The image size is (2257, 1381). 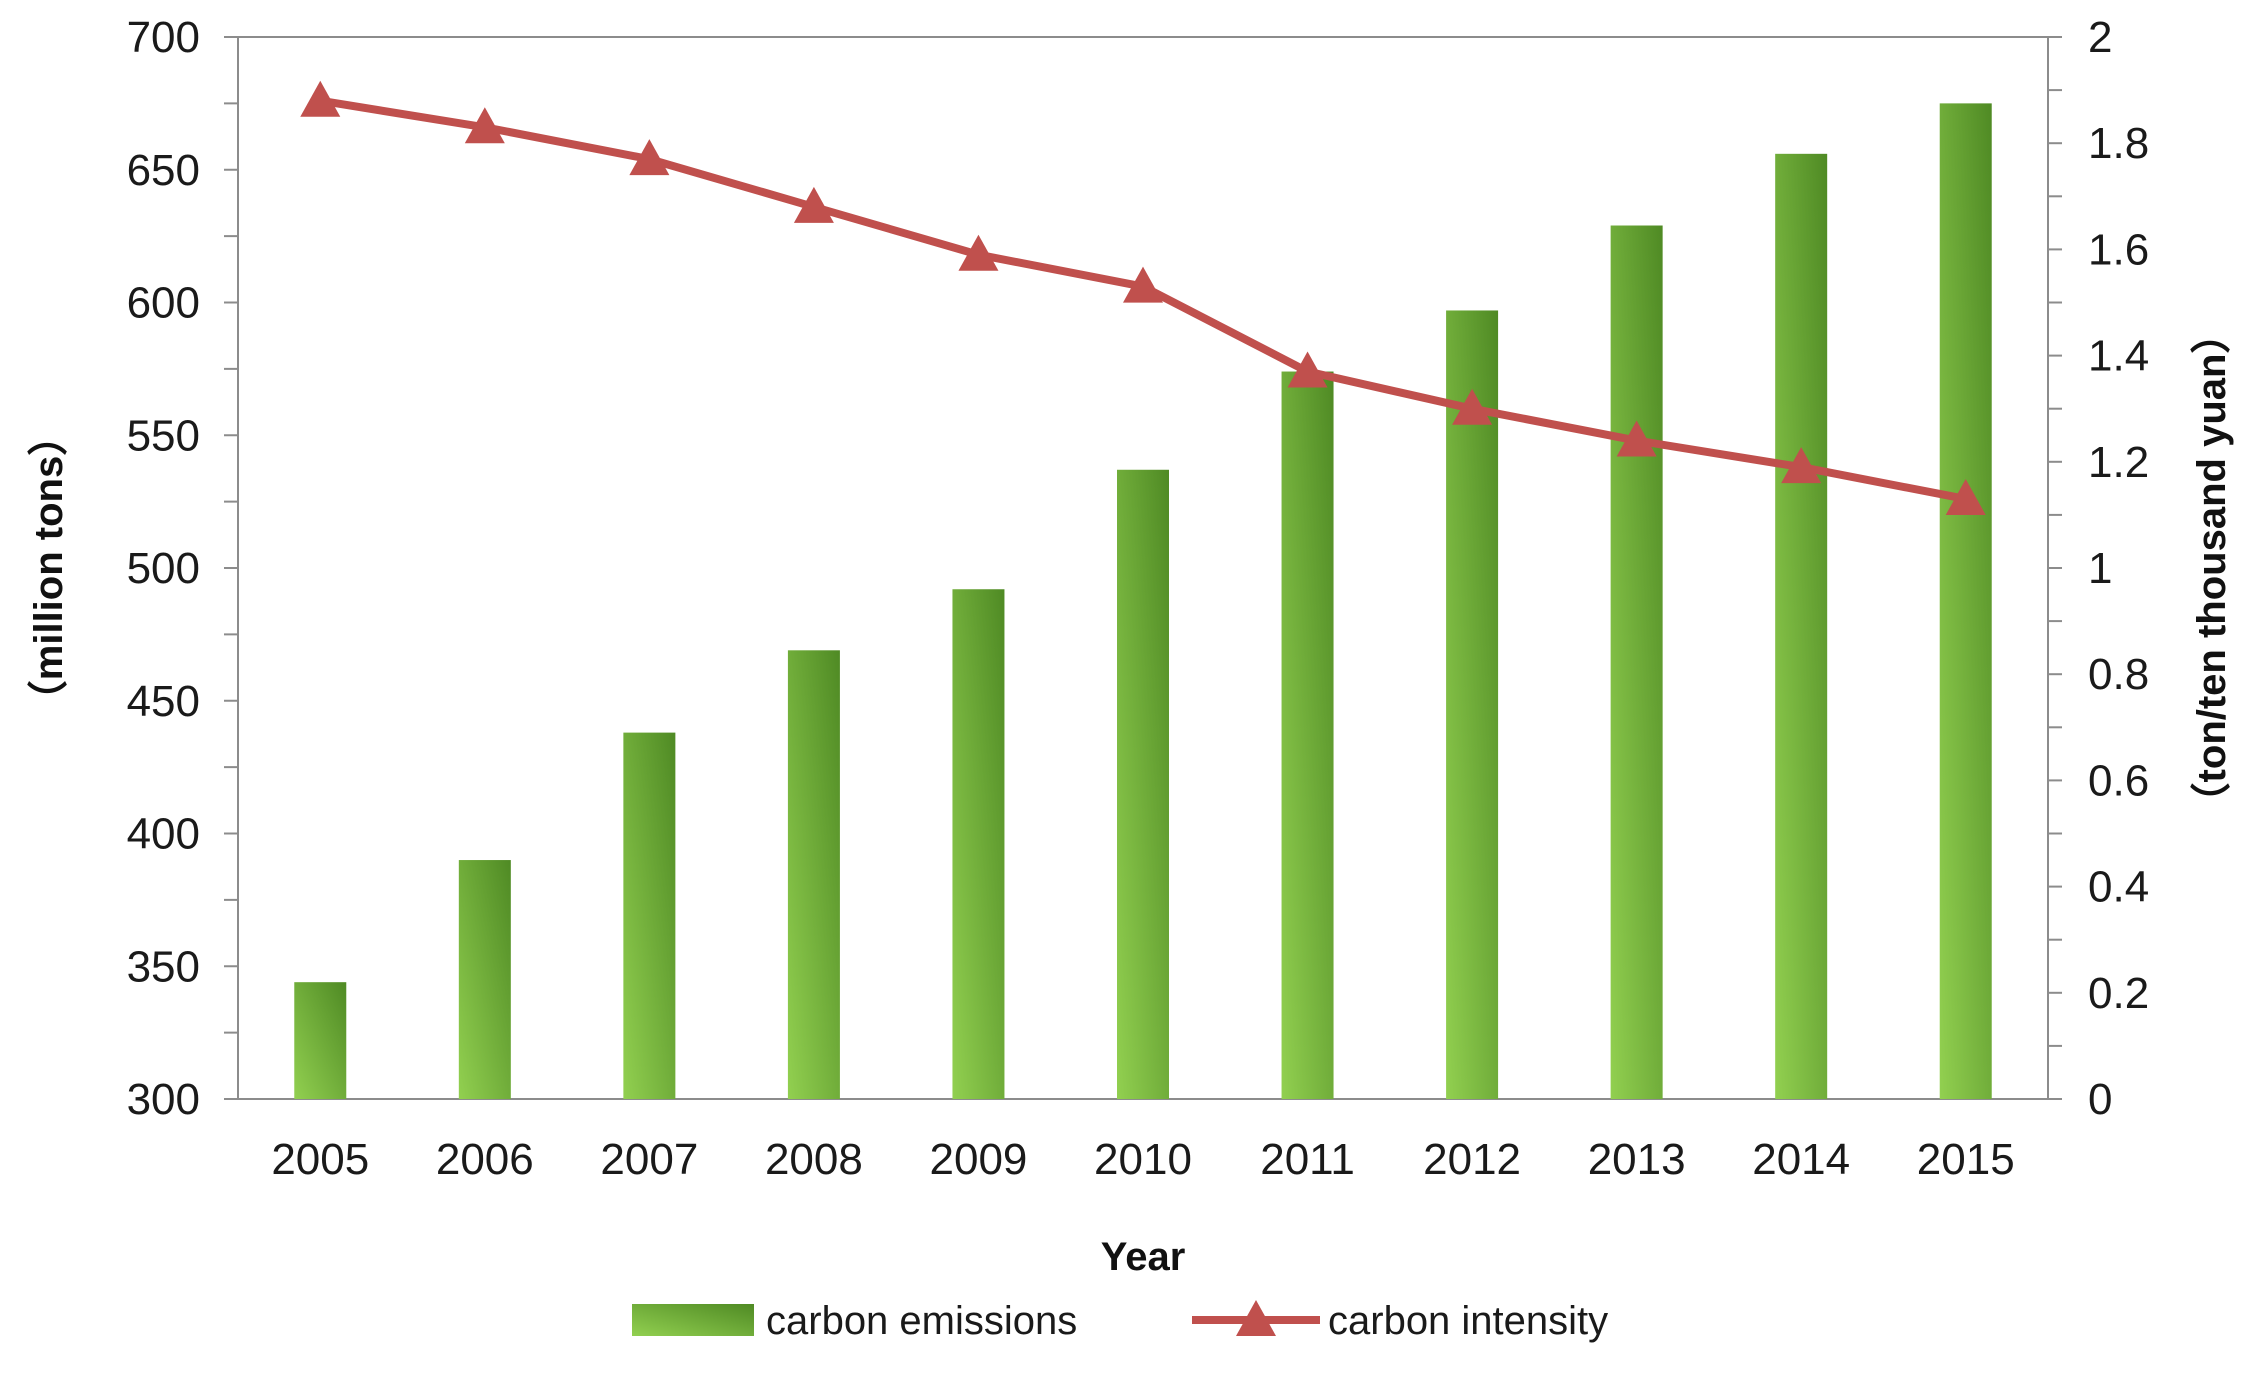 What do you see at coordinates (2118, 143) in the screenshot?
I see `y-right-tick-label: 1.8` at bounding box center [2118, 143].